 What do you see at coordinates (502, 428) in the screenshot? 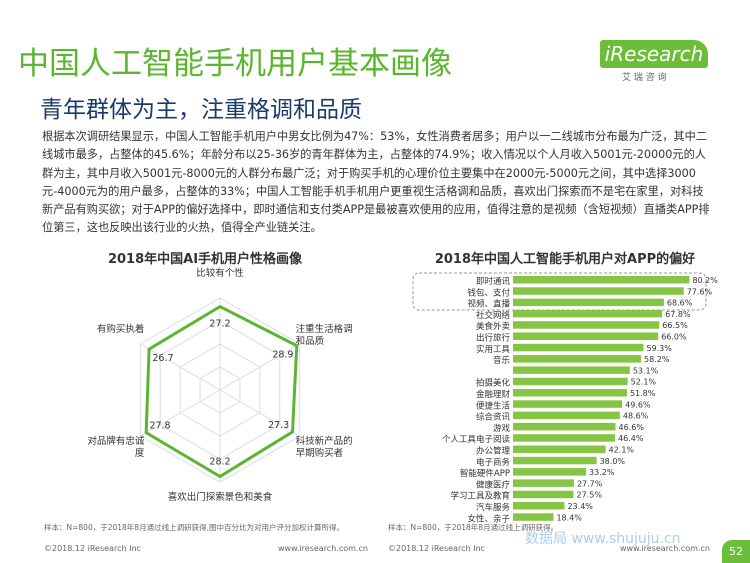
I see `category-label: 游戏` at bounding box center [502, 428].